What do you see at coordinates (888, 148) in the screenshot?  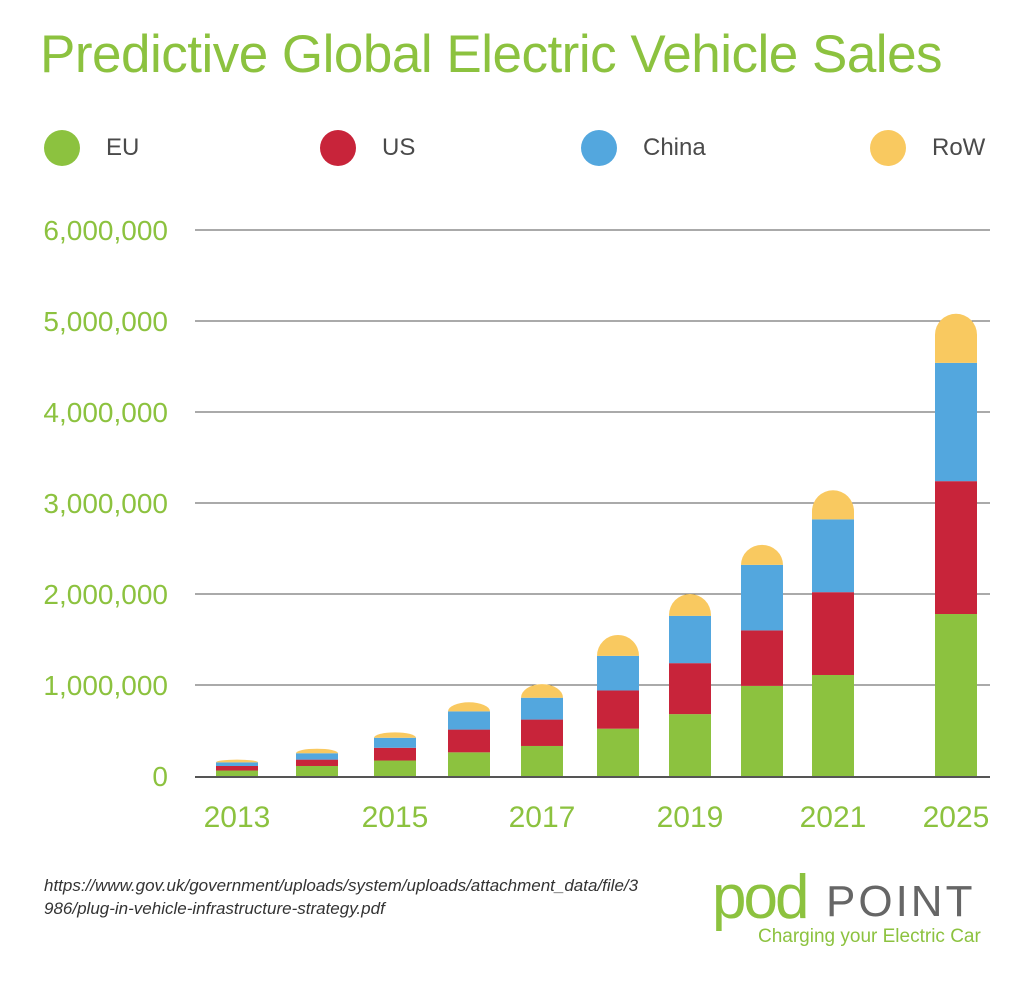 I see `legend-swatch-row` at bounding box center [888, 148].